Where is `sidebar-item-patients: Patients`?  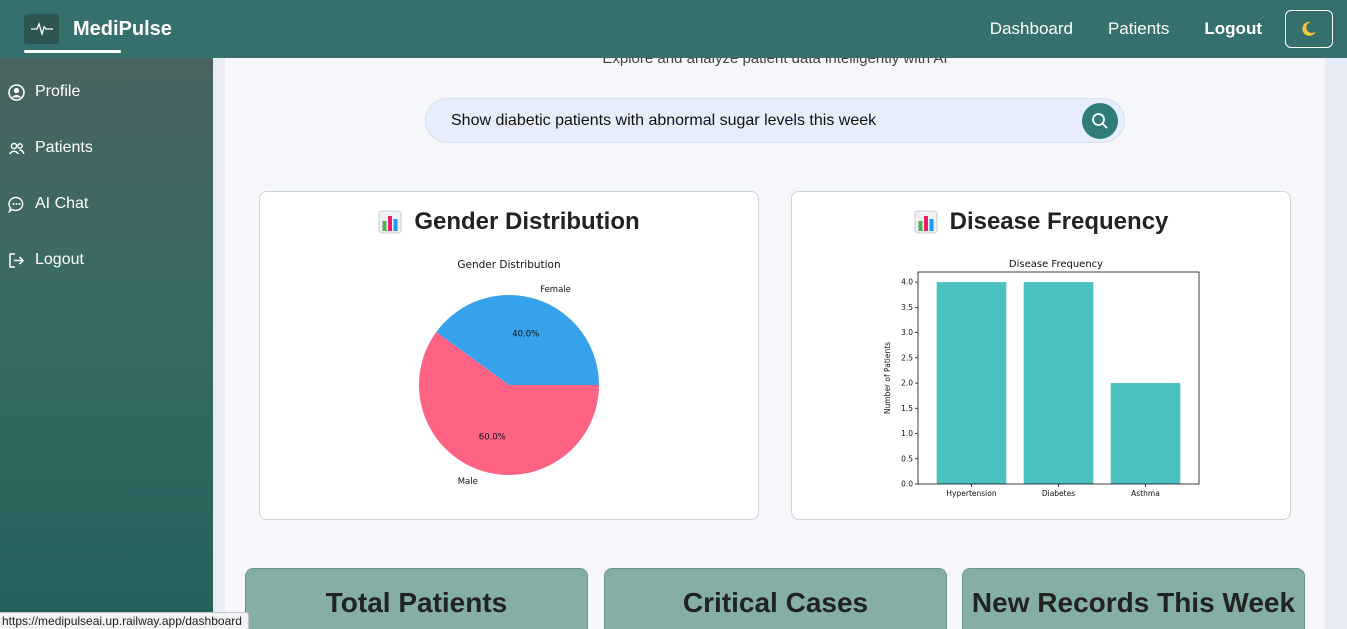
sidebar-item-patients: Patients is located at coordinates (50, 148).